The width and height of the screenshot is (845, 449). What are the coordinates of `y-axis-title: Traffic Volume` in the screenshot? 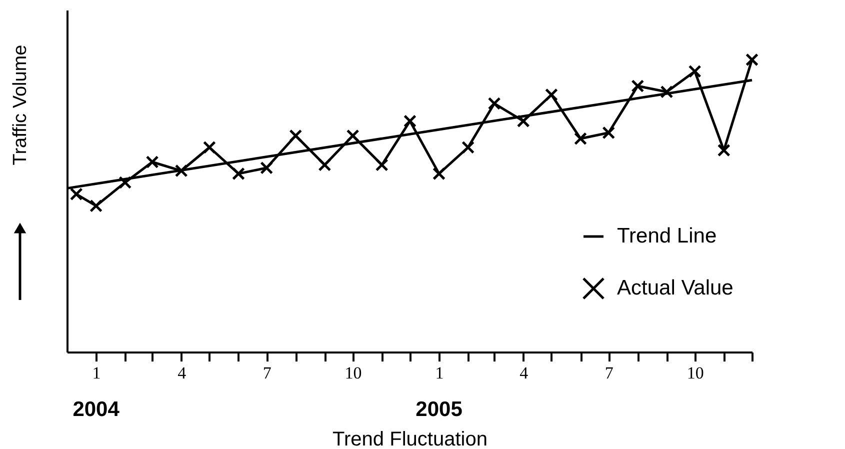 It's located at (20, 105).